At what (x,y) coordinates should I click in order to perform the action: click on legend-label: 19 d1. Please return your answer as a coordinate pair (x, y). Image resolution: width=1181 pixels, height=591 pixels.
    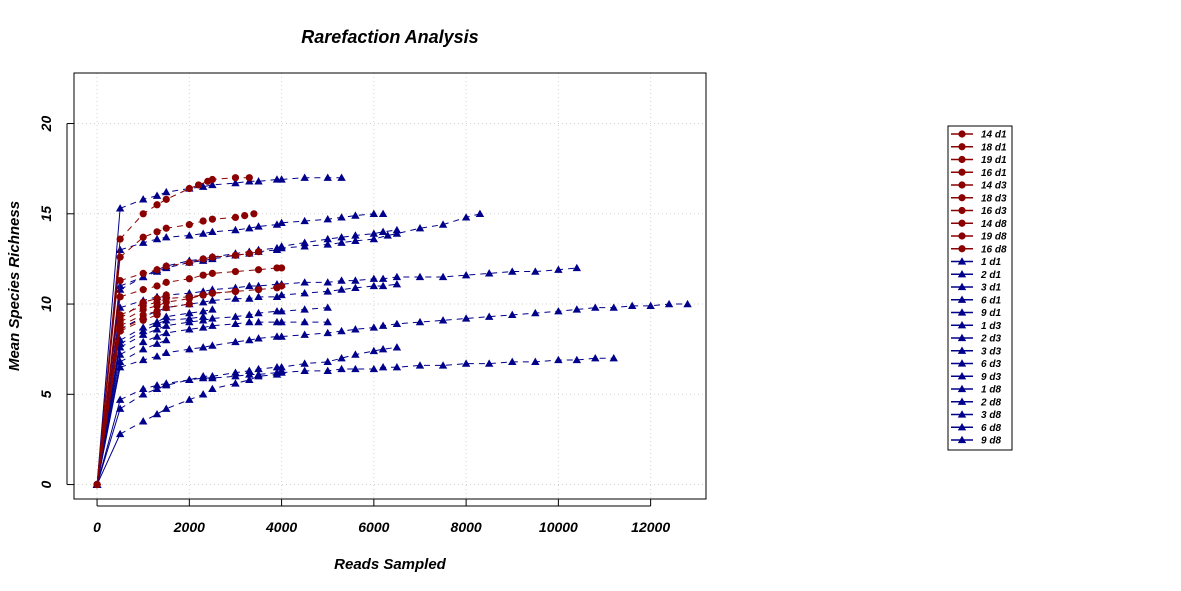
    Looking at the image, I should click on (994, 160).